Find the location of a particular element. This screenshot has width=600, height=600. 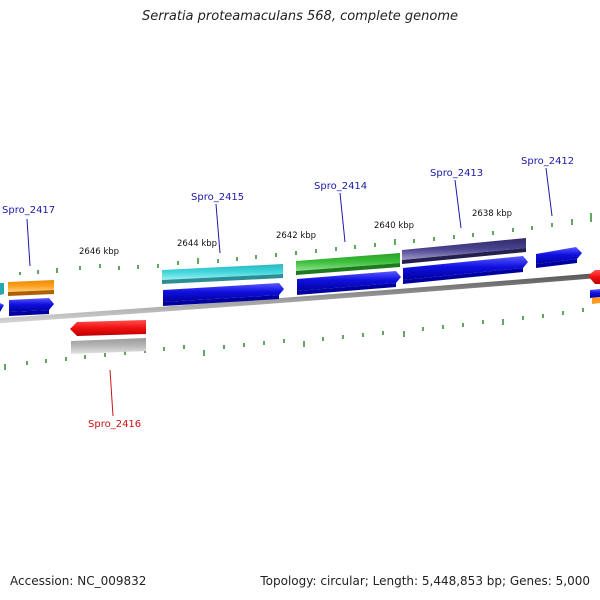

genome-backbone is located at coordinates (300, 298).